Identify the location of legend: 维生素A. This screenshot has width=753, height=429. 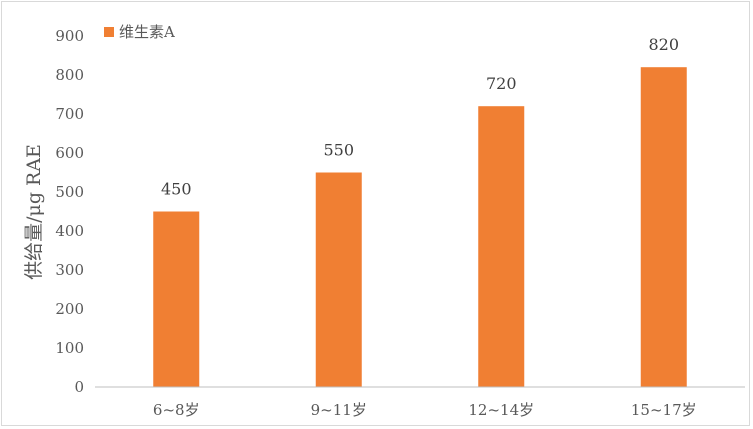
(139, 32).